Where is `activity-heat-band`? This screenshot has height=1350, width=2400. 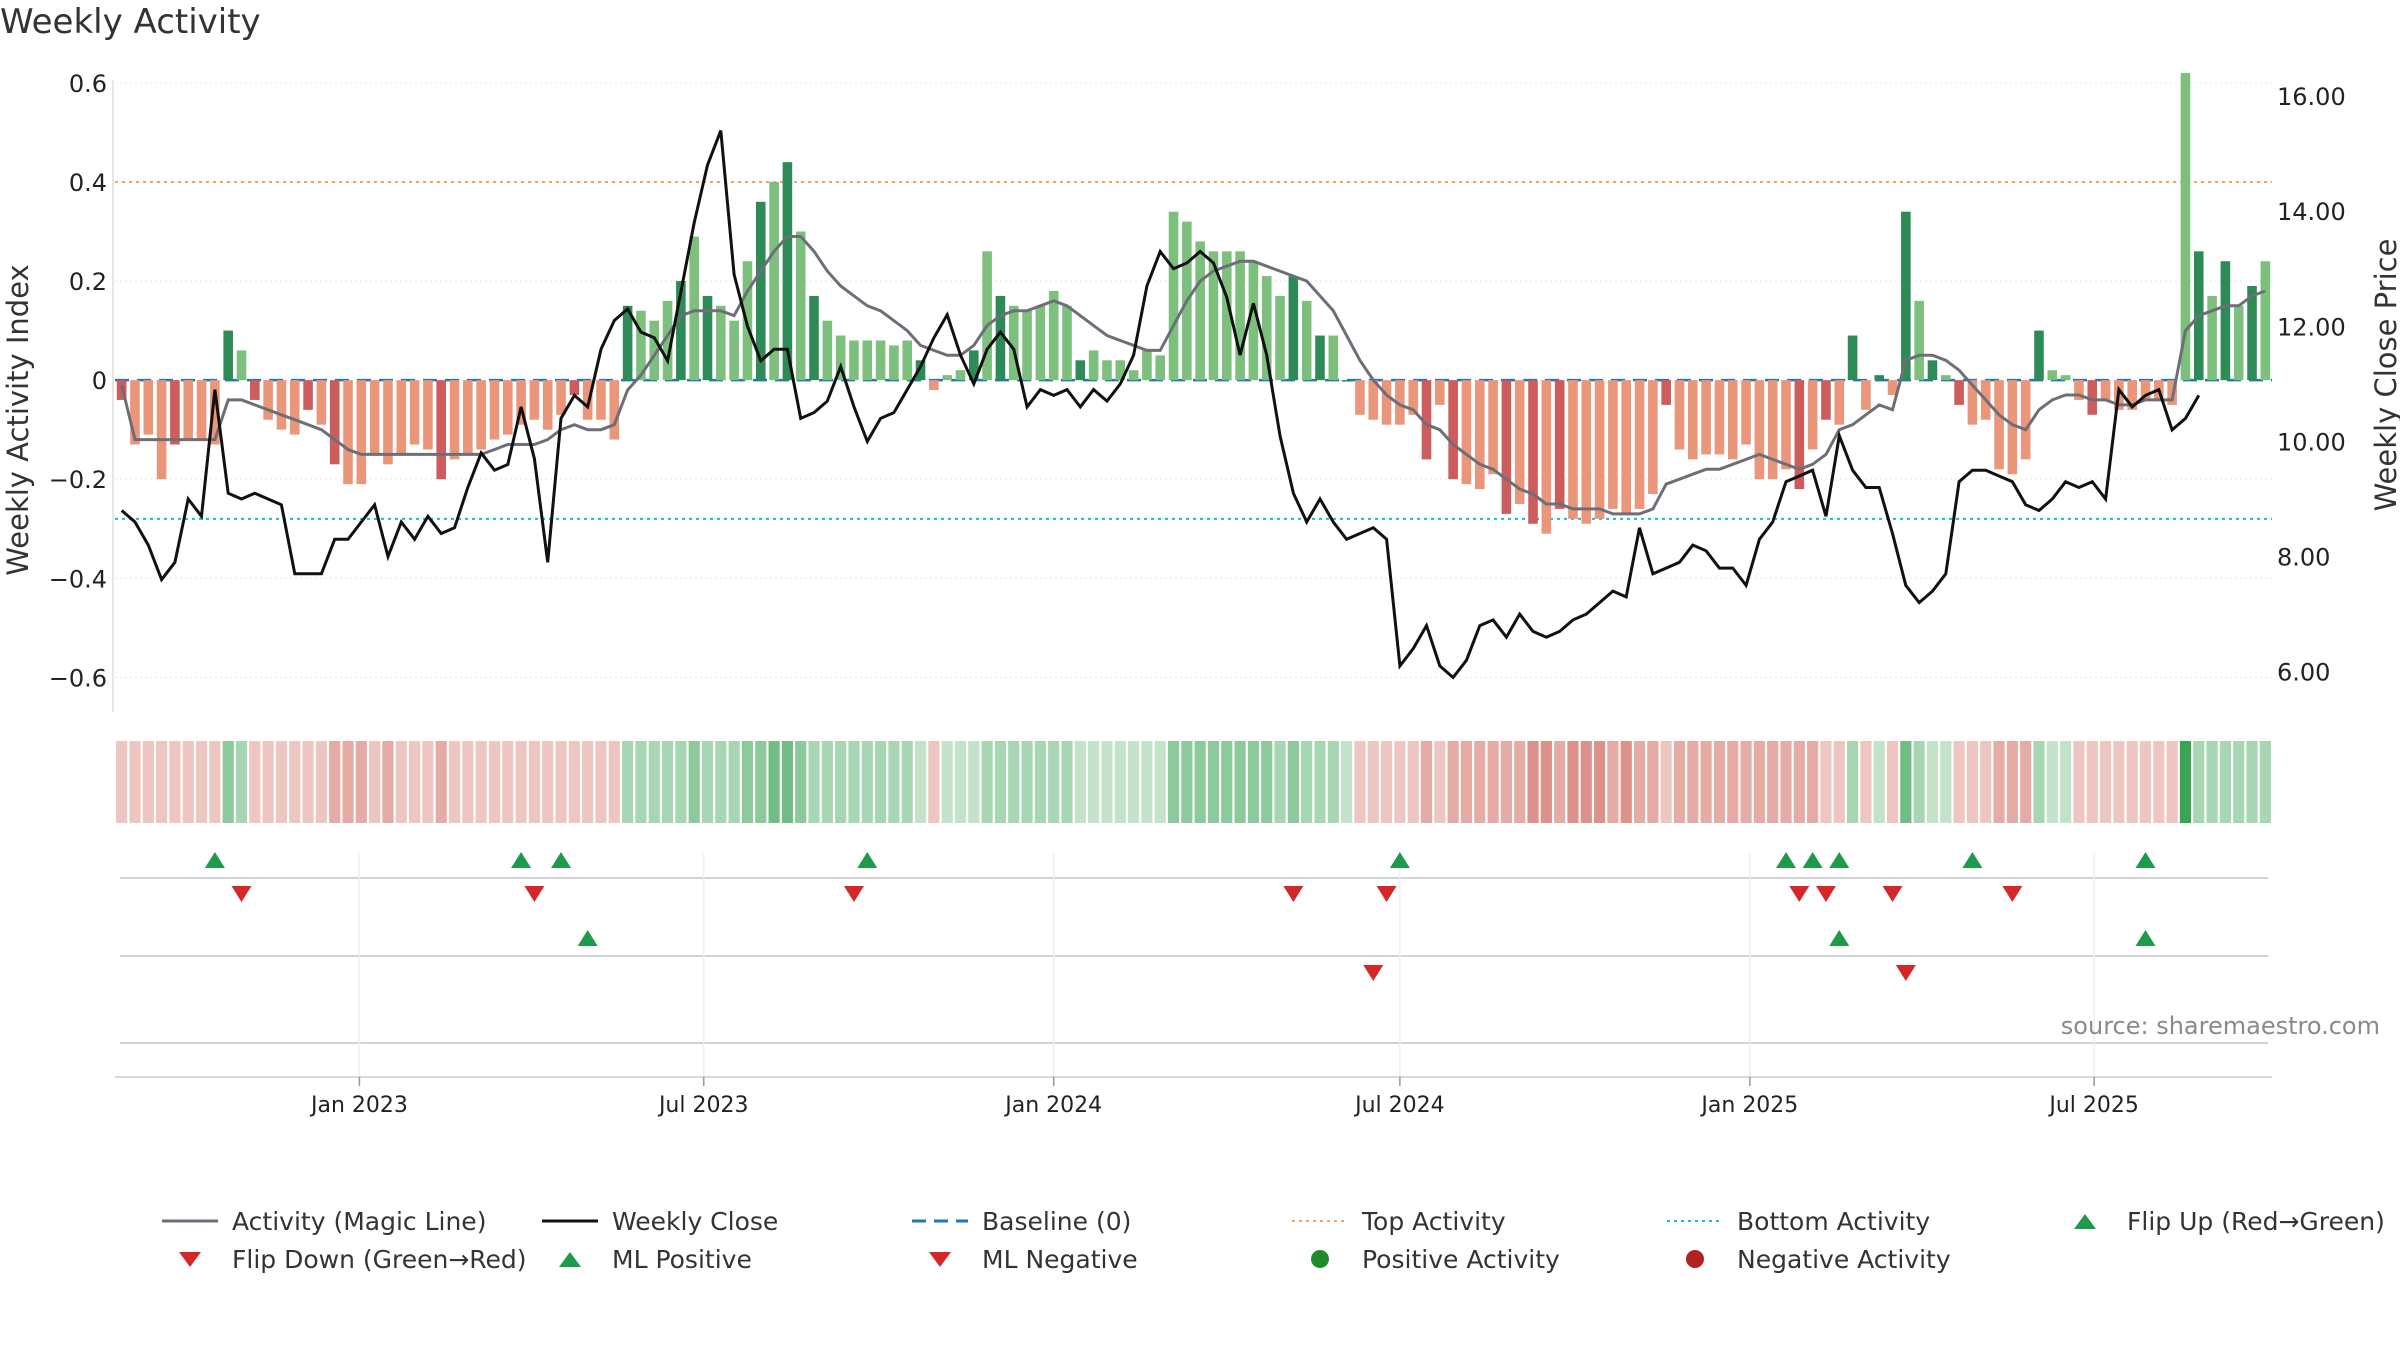
activity-heat-band is located at coordinates (1193, 782).